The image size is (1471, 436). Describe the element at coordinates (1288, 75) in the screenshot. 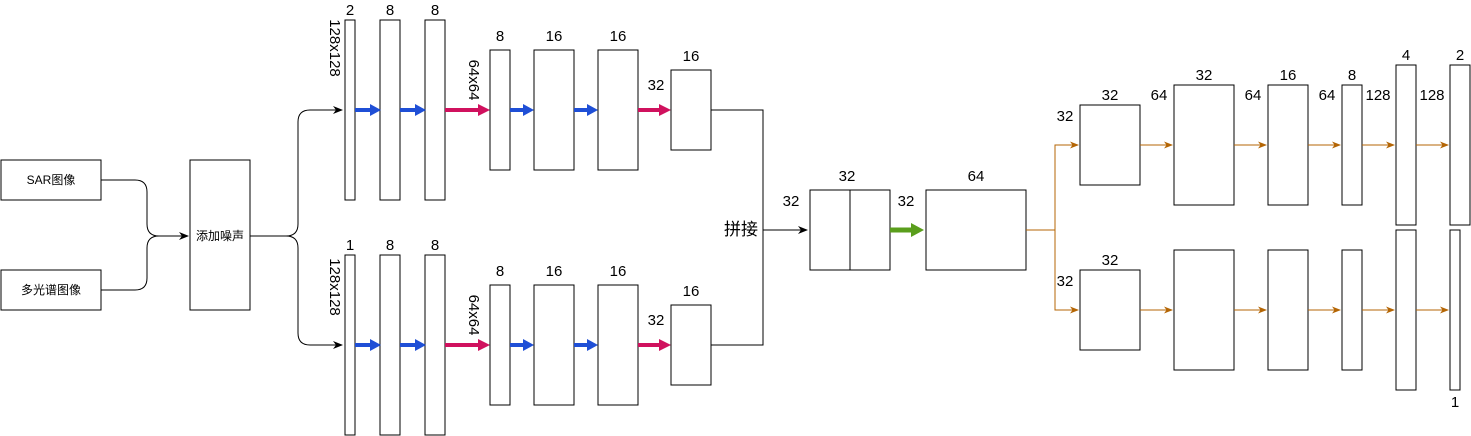

I see `top-decoder-block-3-channels: 16` at that location.